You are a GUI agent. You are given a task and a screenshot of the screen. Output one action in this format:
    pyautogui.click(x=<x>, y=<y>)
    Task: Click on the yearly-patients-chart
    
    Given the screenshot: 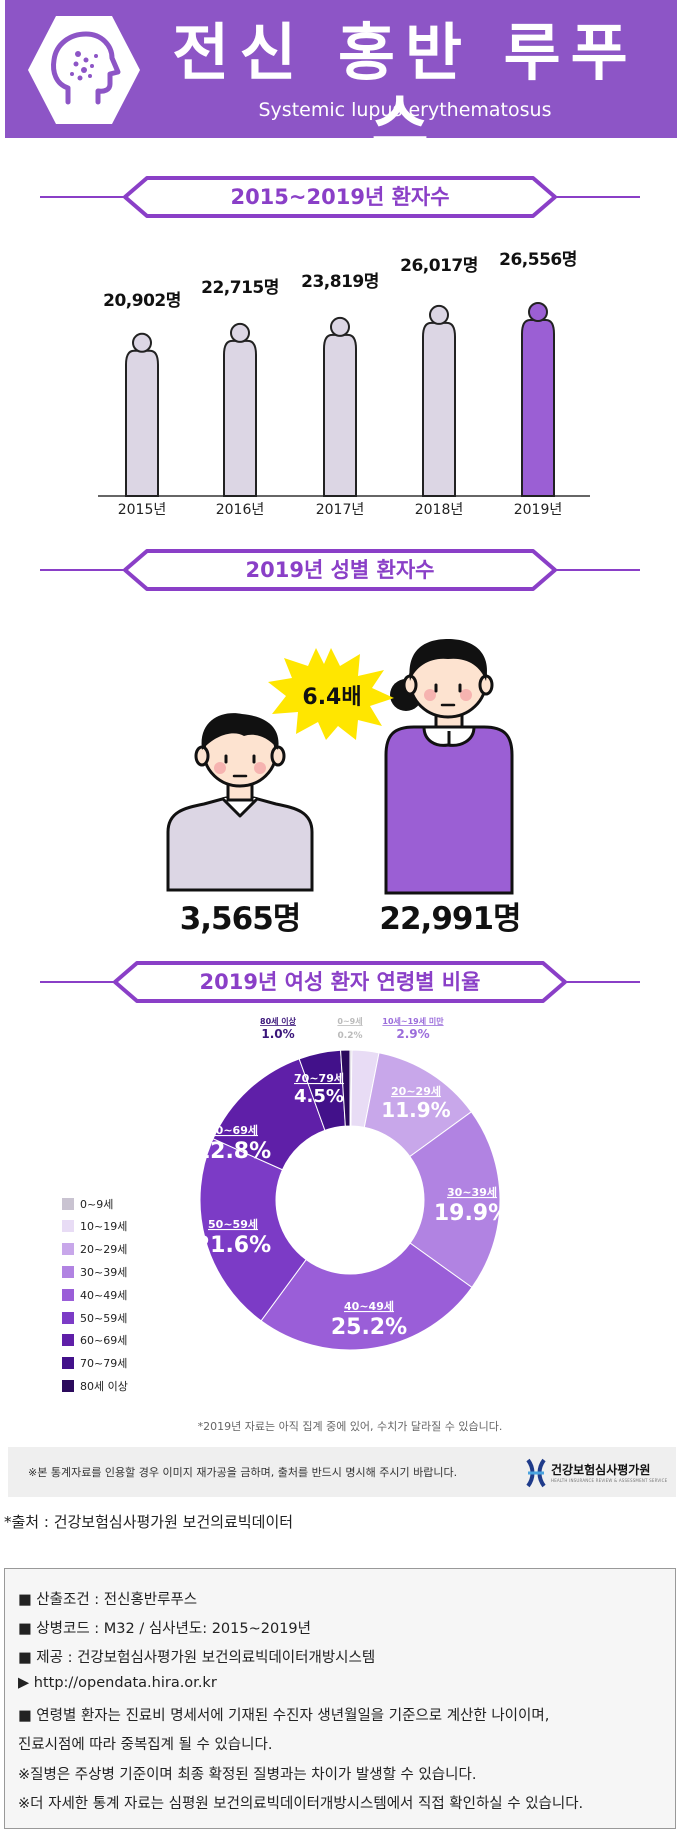 What is the action you would take?
    pyautogui.click(x=344, y=399)
    